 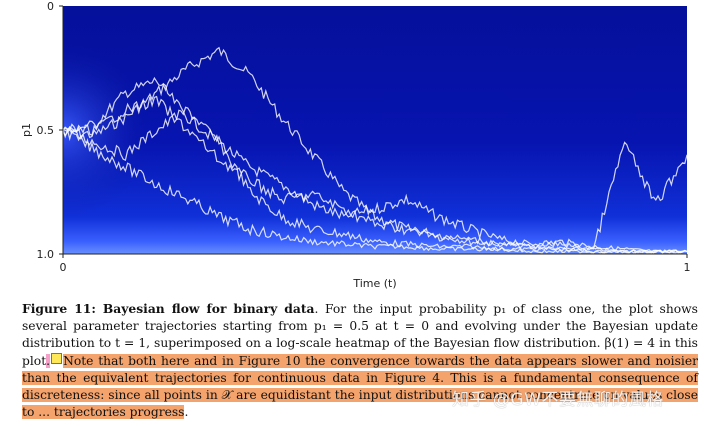 I want to click on y-tick-label-0: 0, so click(x=50, y=6).